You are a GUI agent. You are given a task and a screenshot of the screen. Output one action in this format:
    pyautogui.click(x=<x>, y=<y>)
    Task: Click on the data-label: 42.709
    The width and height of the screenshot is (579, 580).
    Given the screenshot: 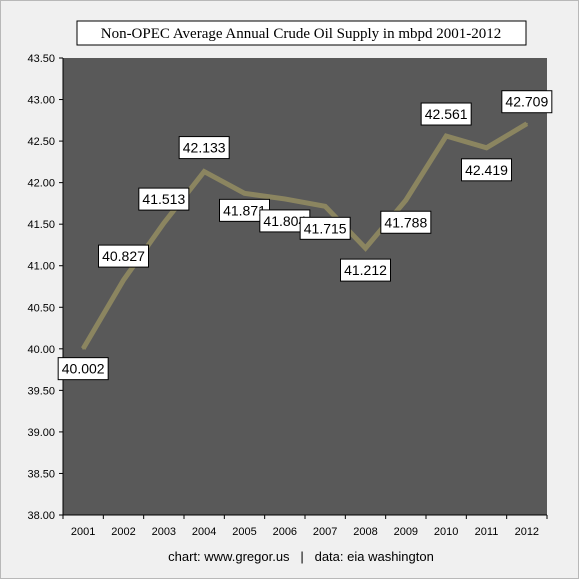 What is the action you would take?
    pyautogui.click(x=527, y=102)
    